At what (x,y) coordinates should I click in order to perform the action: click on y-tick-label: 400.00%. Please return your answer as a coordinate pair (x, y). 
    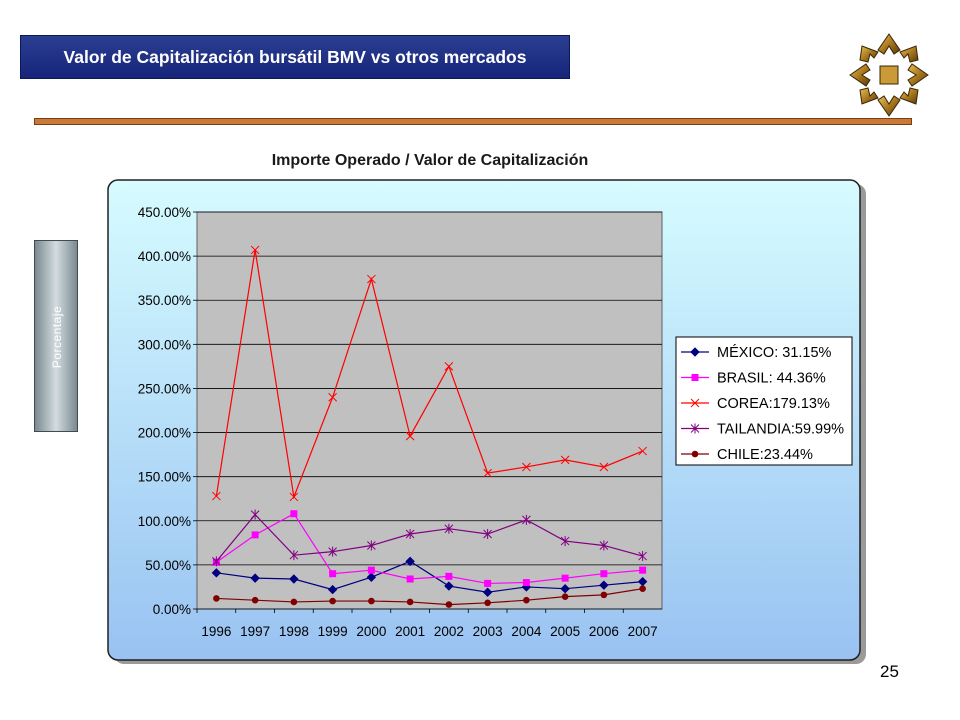
    Looking at the image, I should click on (164, 256).